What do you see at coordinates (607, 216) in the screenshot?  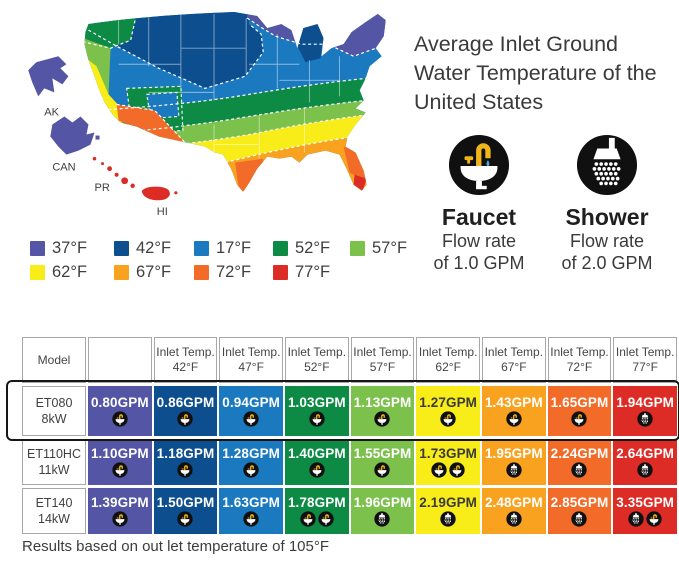 I see `shower-title: Shower` at bounding box center [607, 216].